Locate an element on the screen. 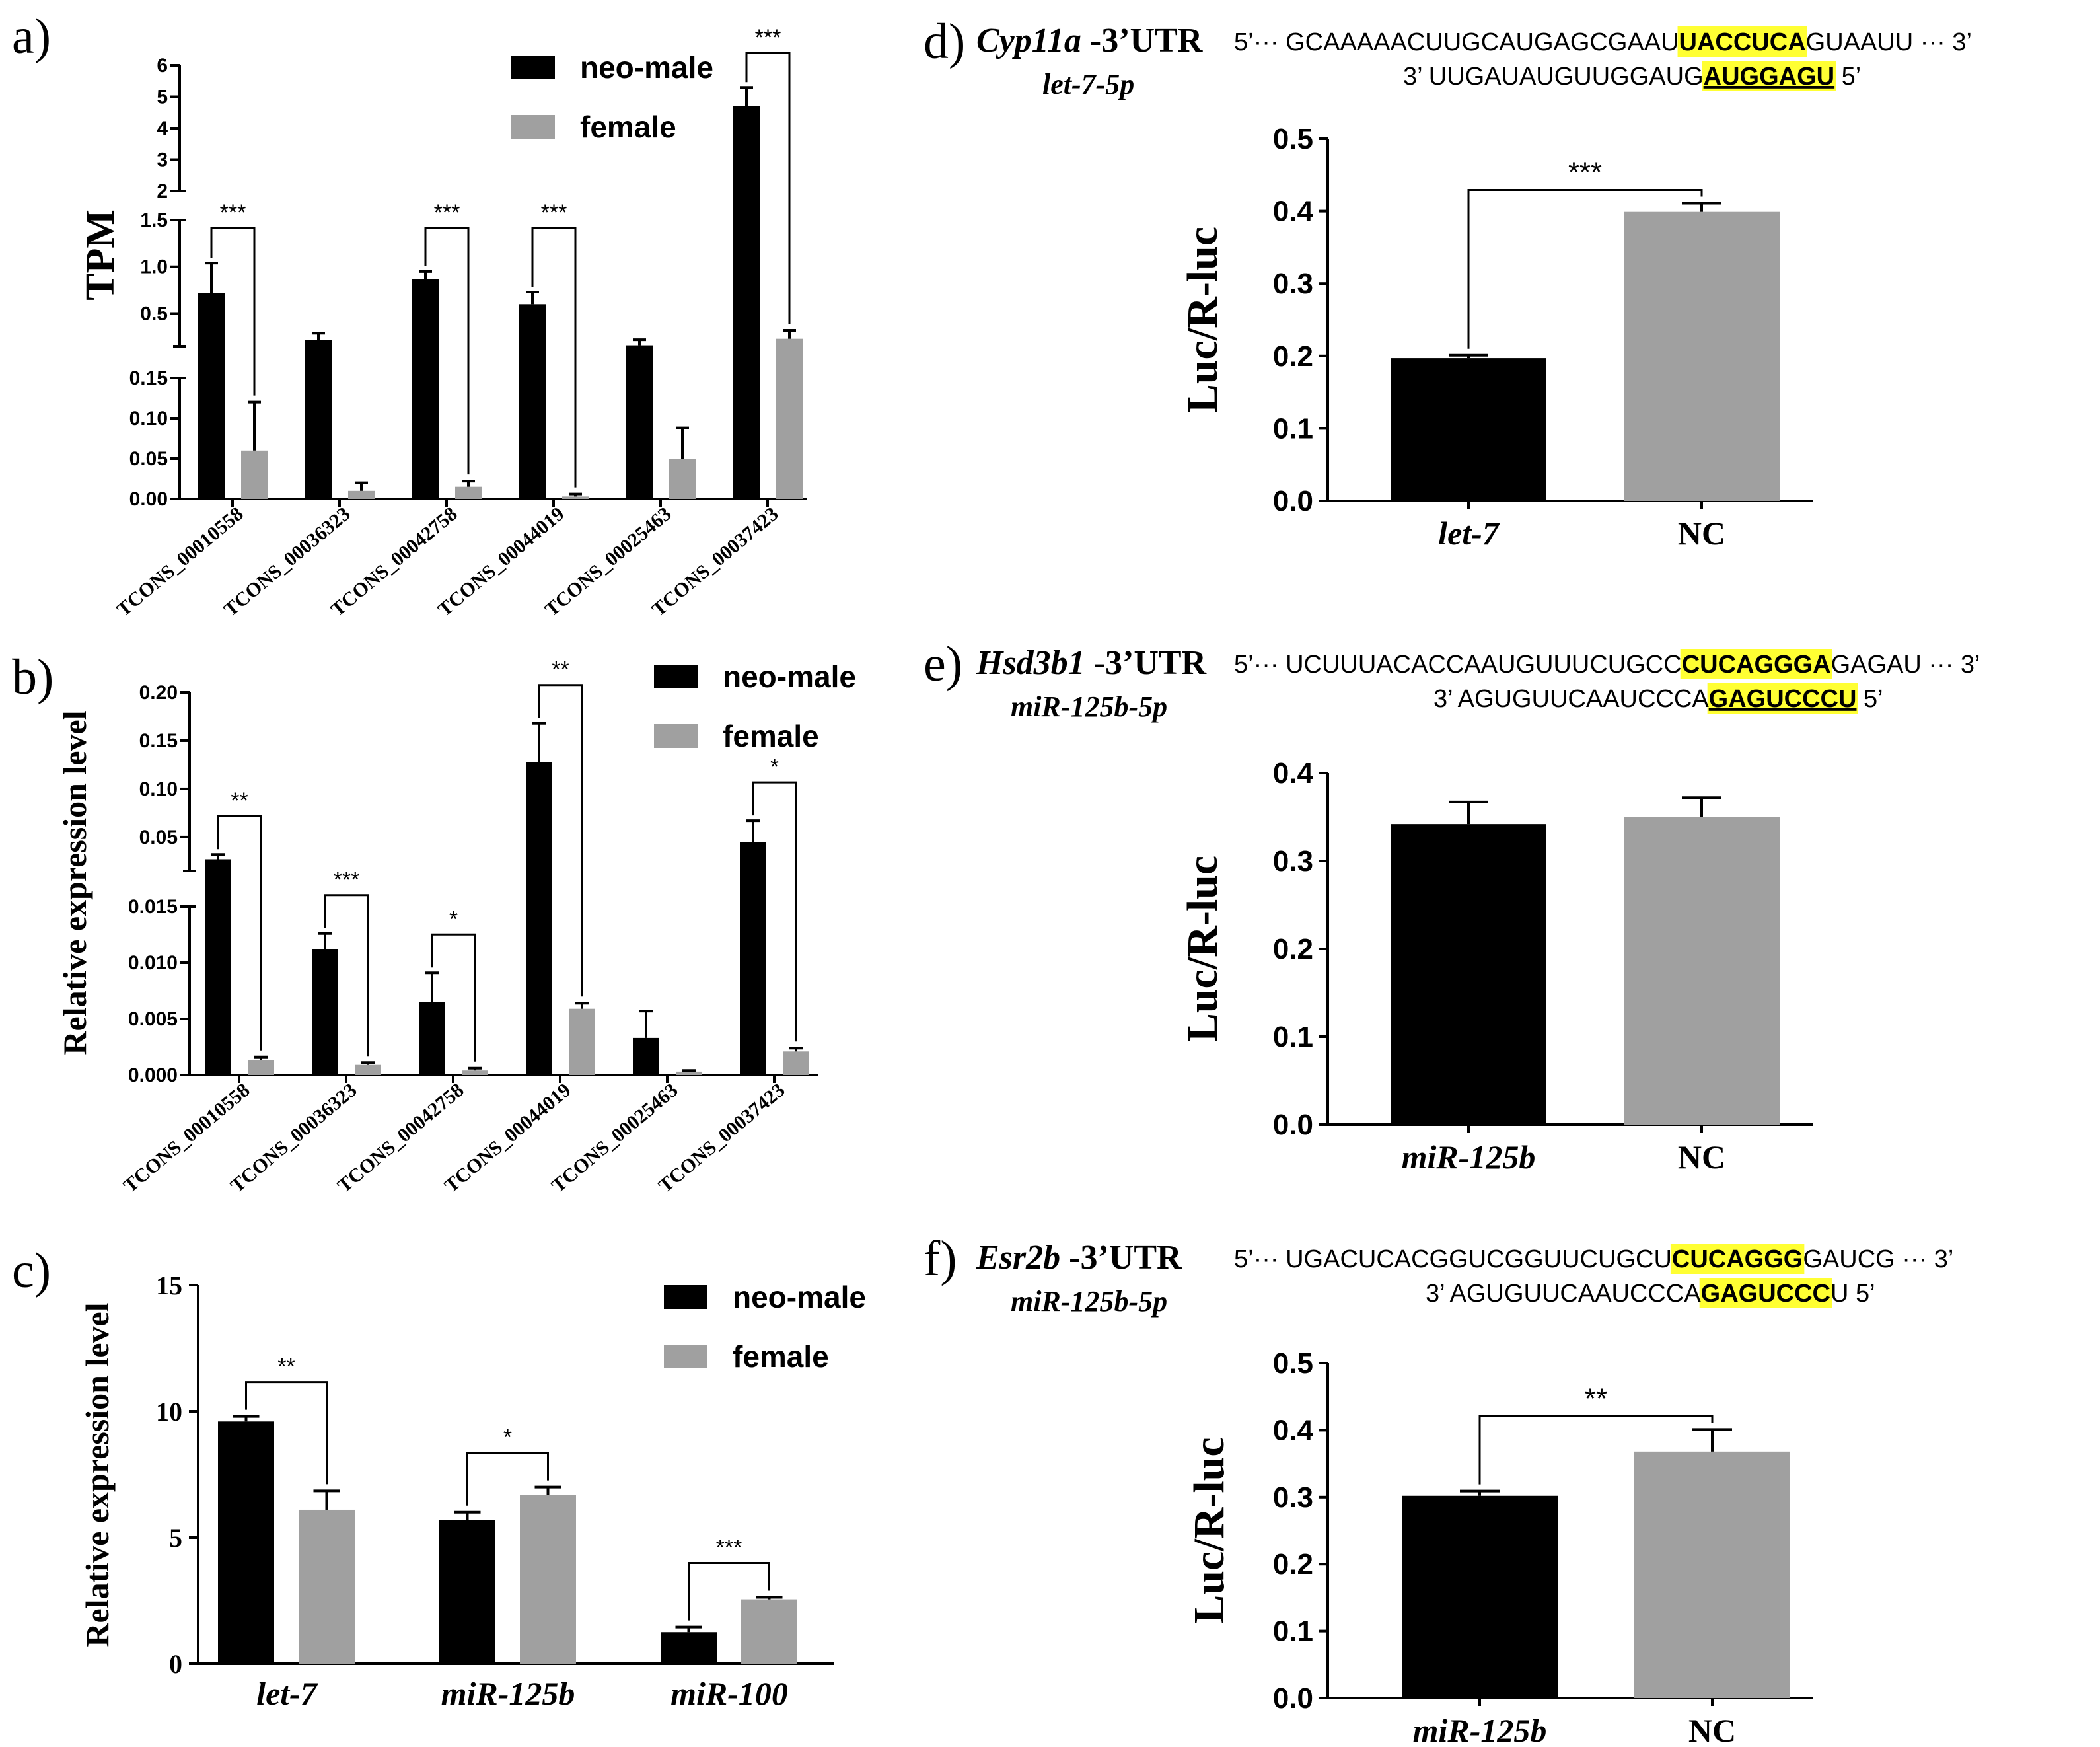 This screenshot has height=1747, width=2100. panel-e-ylabel: Luc/R-luc is located at coordinates (1202, 949).